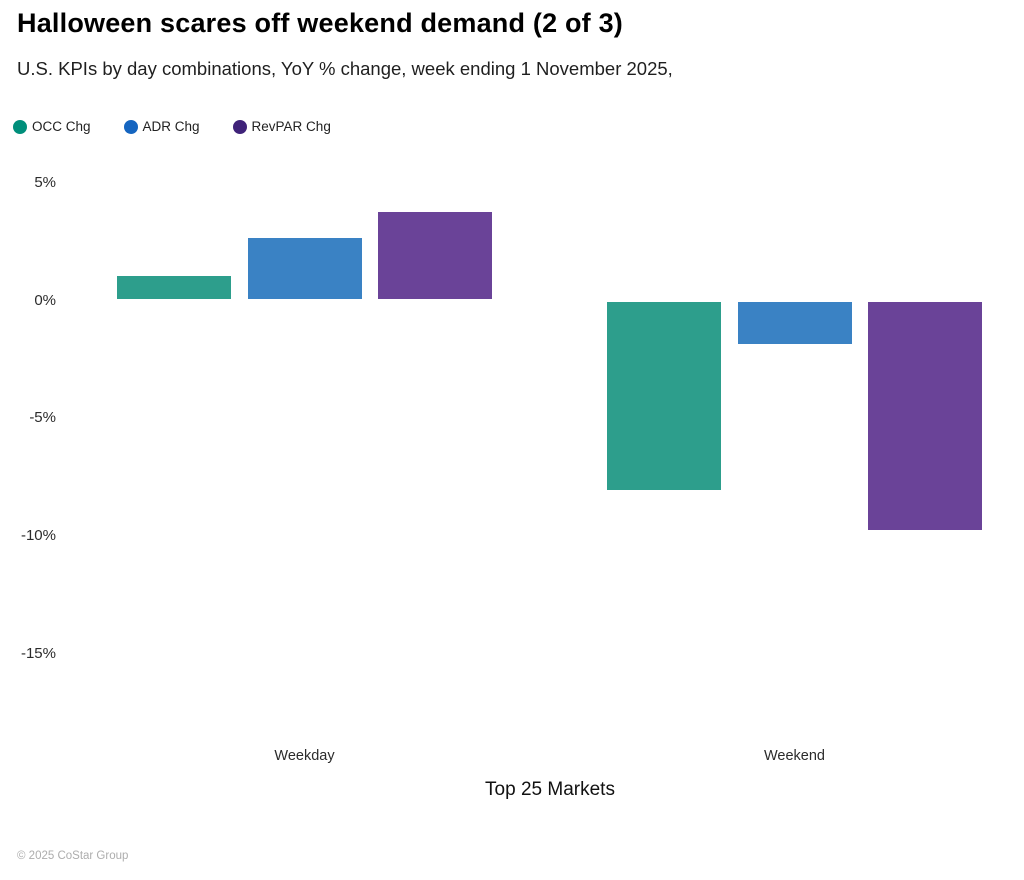  Describe the element at coordinates (61, 126) in the screenshot. I see `legend-item-label: OCC Chg` at that location.